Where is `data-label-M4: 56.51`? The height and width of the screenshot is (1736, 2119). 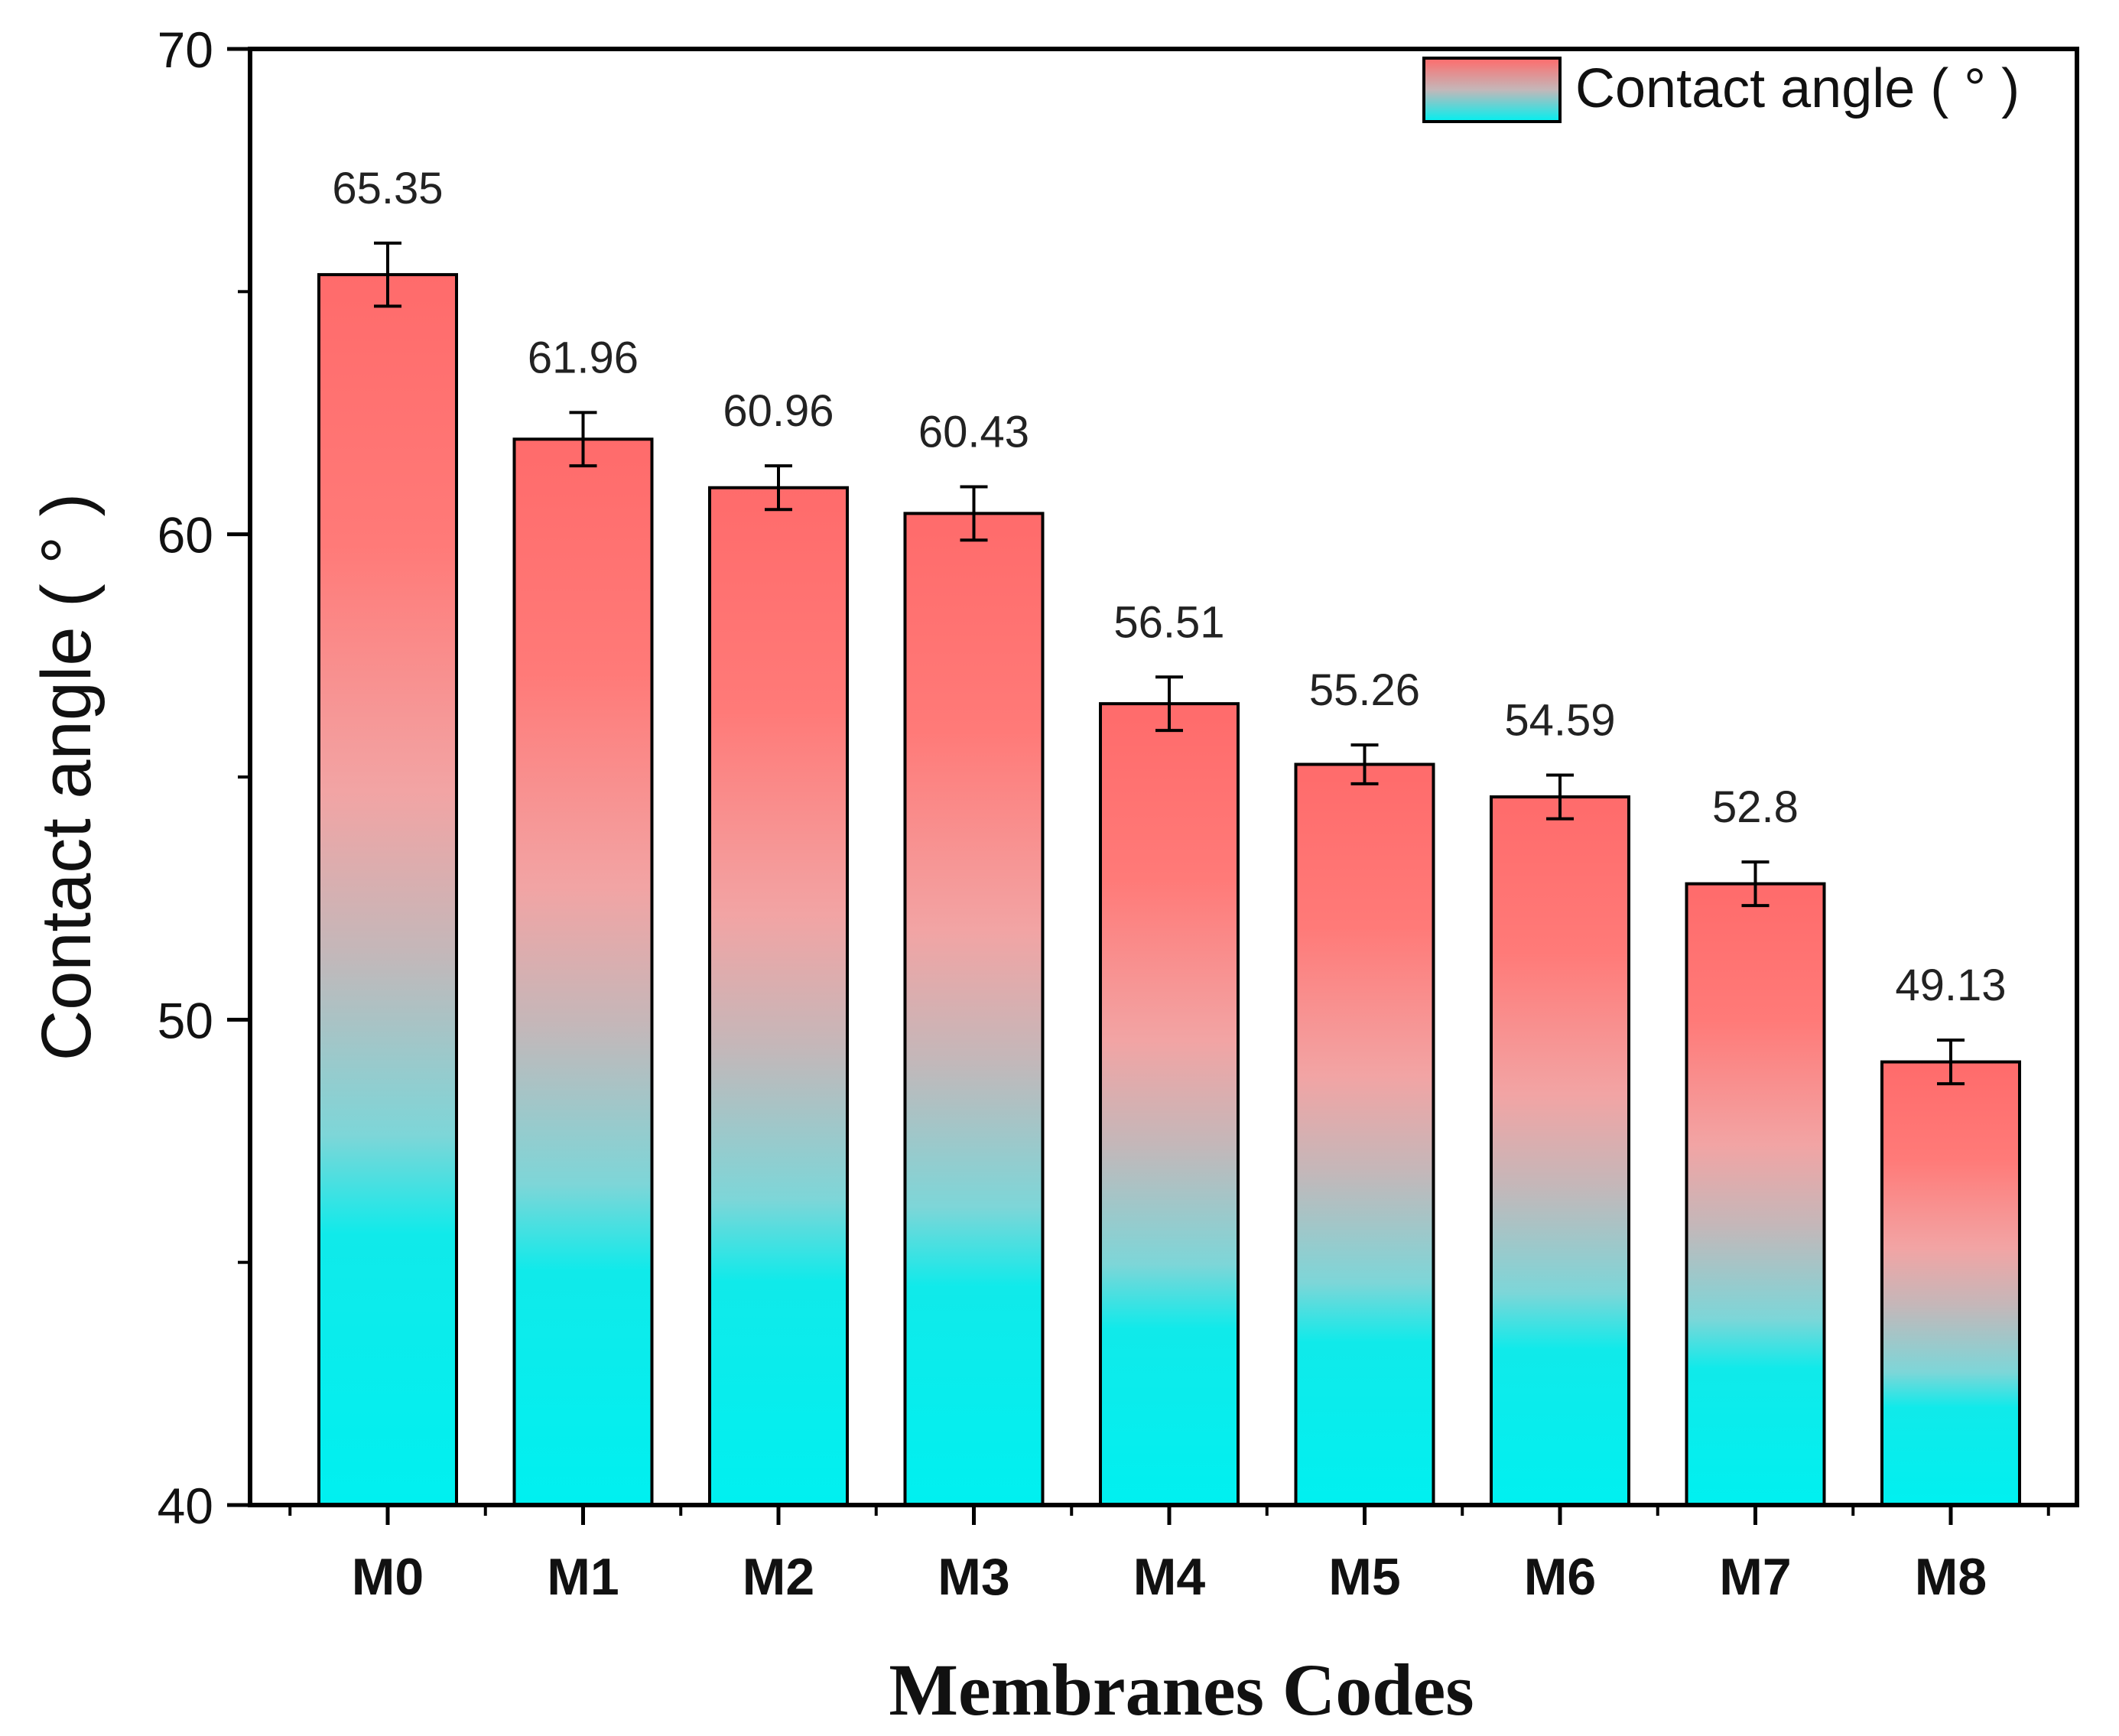 data-label-M4: 56.51 is located at coordinates (1168, 622).